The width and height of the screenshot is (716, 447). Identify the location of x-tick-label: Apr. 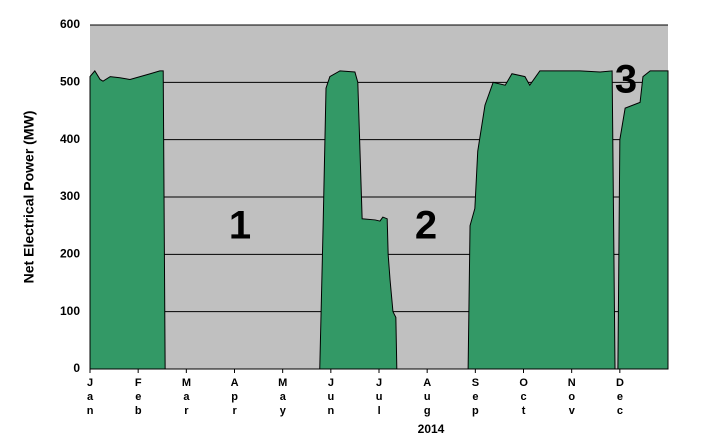
(235, 398).